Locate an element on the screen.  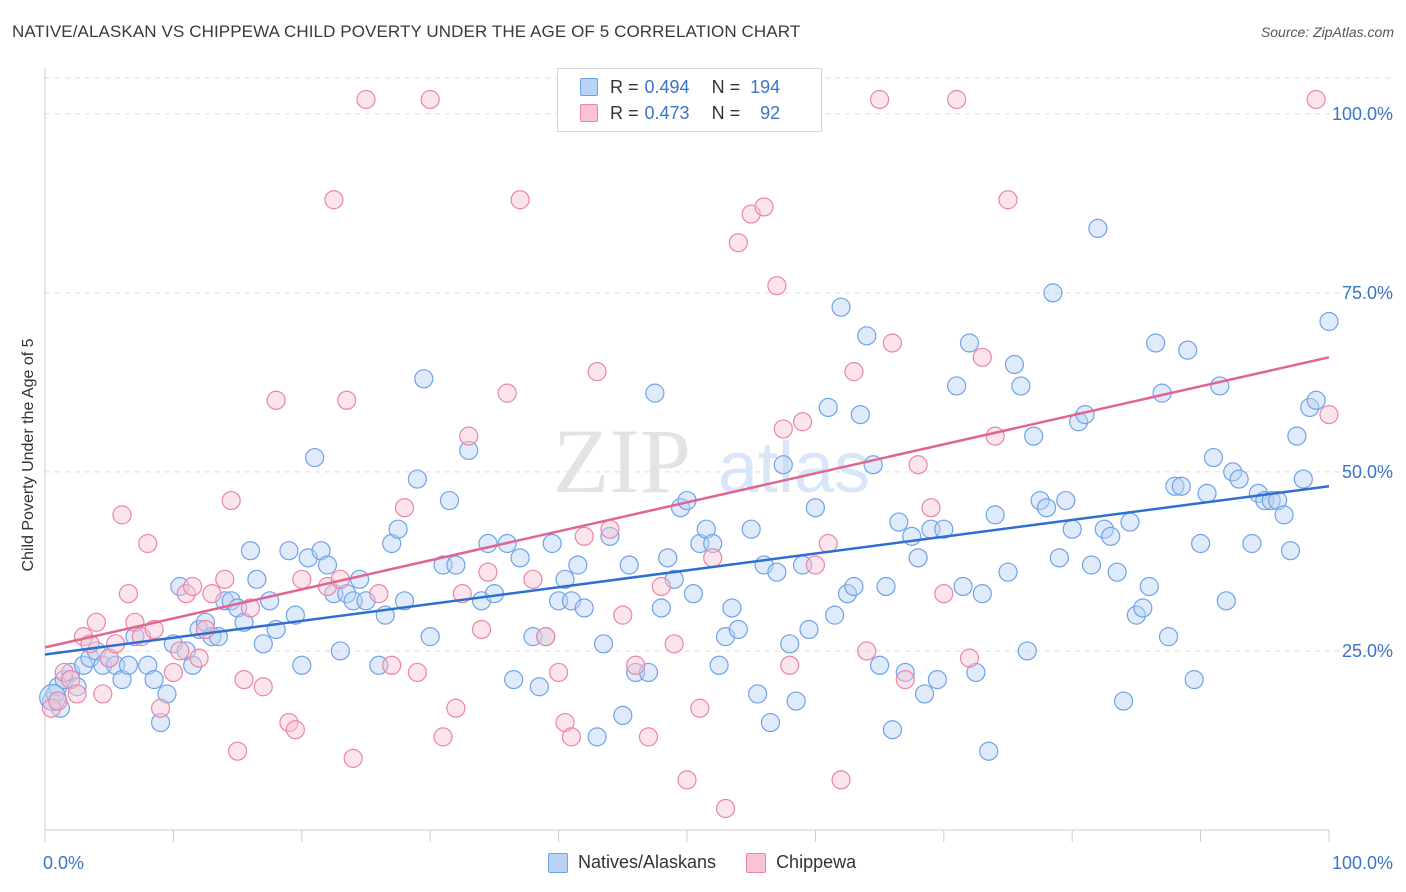
bottom-legend-swatch-chippewa is located at coordinates (756, 862).